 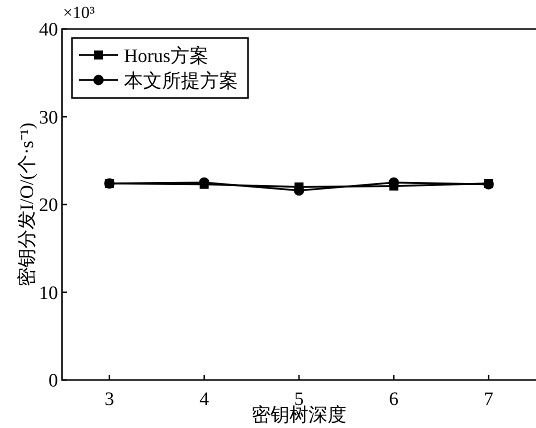 What do you see at coordinates (79, 12) in the screenshot?
I see `annotation: ×10³` at bounding box center [79, 12].